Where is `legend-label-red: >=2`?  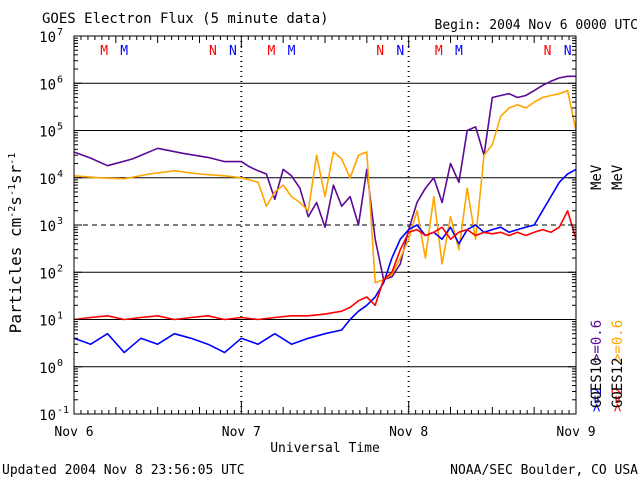 legend-label-red: >=2 is located at coordinates (618, 399).